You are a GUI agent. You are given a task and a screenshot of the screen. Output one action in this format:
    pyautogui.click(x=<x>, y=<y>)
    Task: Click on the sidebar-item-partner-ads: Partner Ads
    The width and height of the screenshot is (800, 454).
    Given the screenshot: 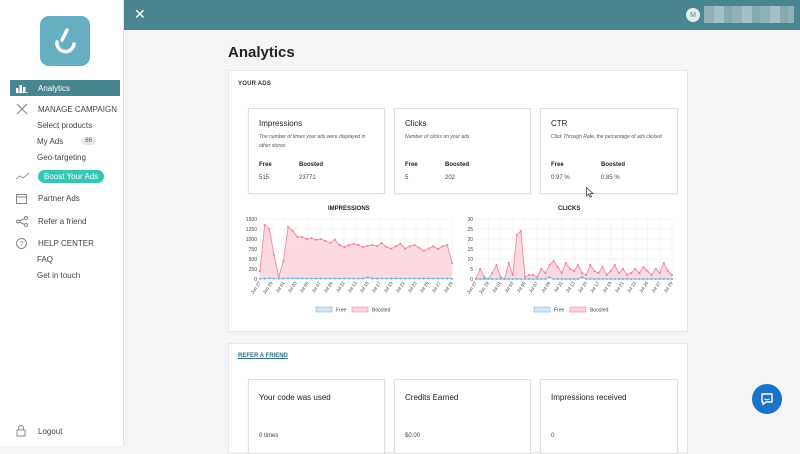 What is the action you would take?
    pyautogui.click(x=65, y=198)
    